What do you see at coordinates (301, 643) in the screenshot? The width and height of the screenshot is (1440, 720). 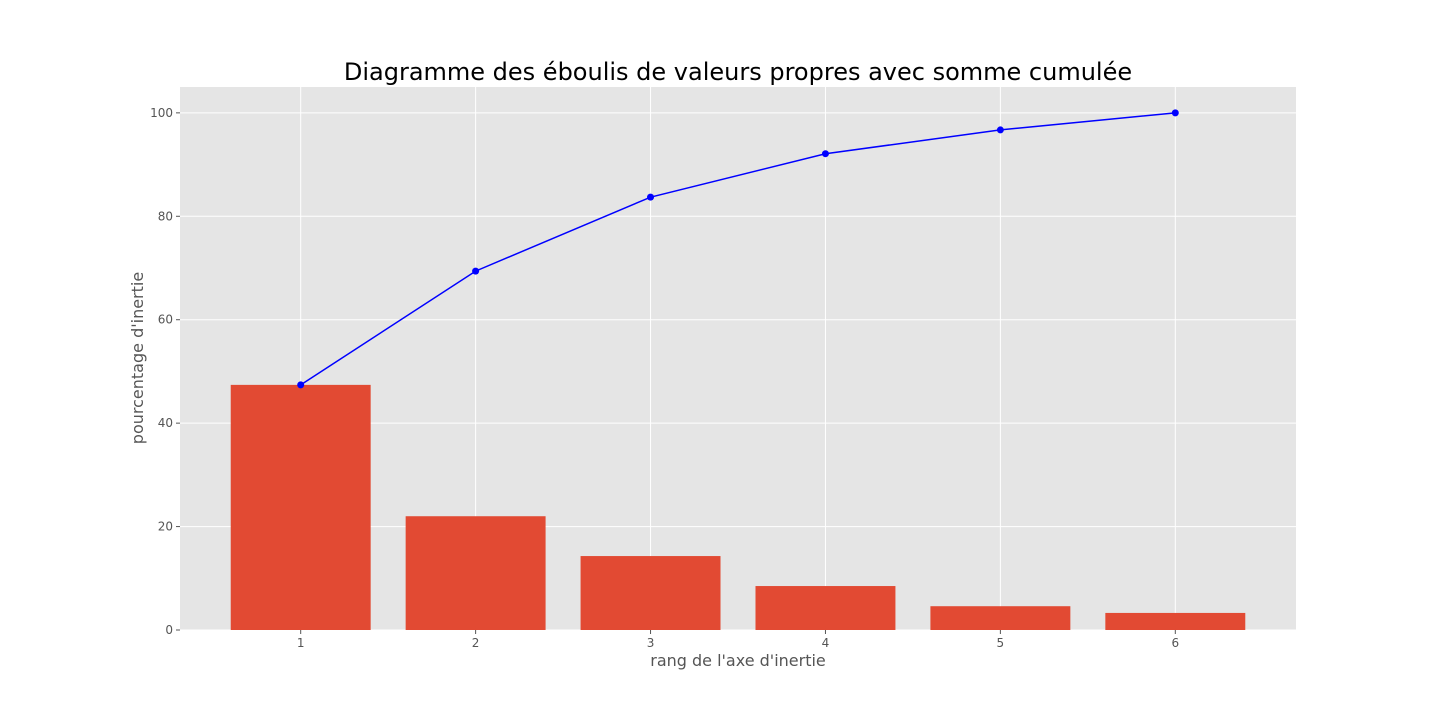 I see `x-tick-label: 1` at bounding box center [301, 643].